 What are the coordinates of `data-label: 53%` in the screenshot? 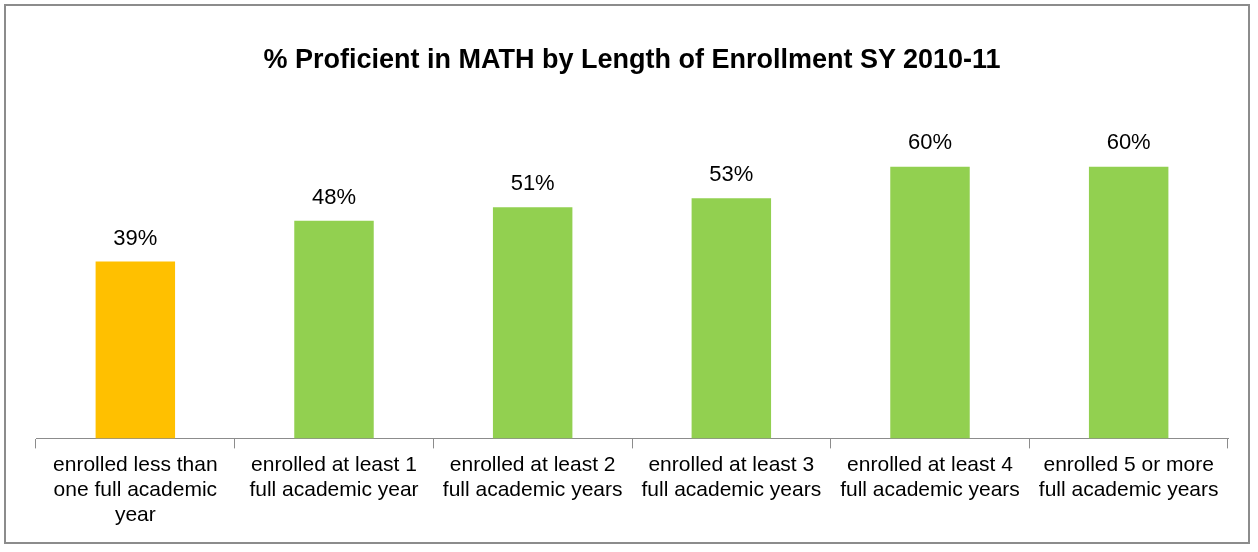 It's located at (731, 174).